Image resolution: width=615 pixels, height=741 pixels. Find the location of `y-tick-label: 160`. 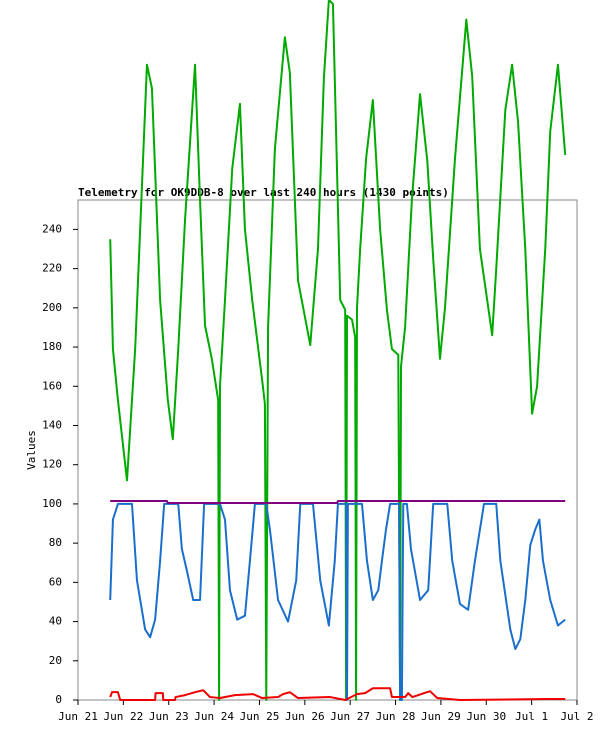

y-tick-label: 160 is located at coordinates (52, 385).